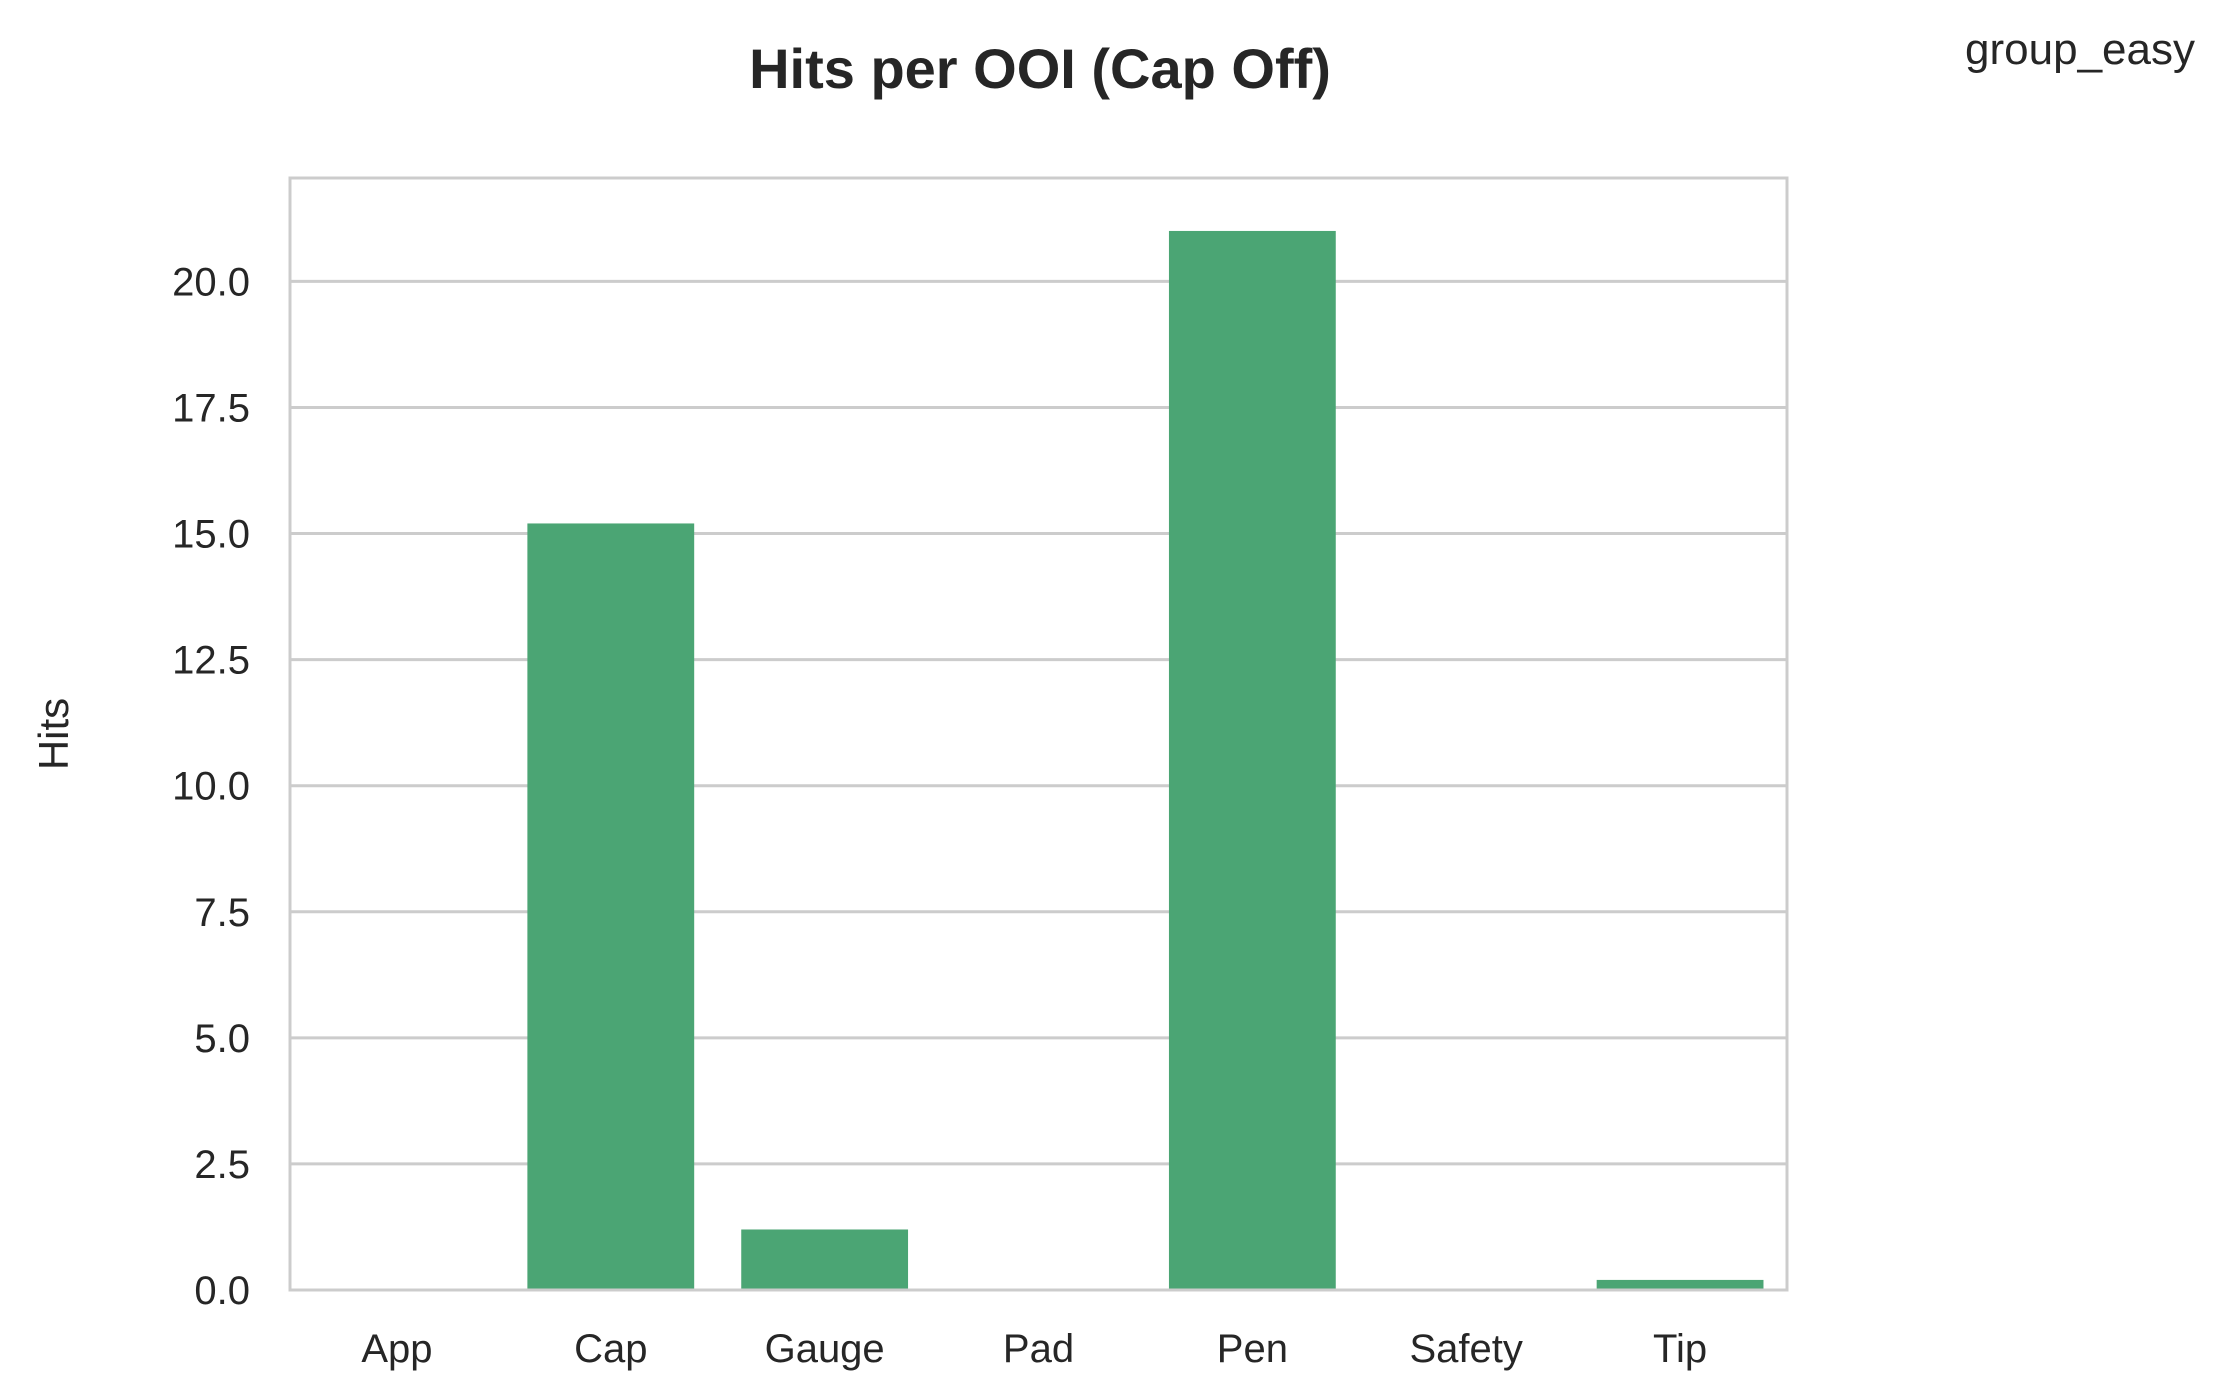 The width and height of the screenshot is (2216, 1396). What do you see at coordinates (825, 1259) in the screenshot?
I see `bar-gauge` at bounding box center [825, 1259].